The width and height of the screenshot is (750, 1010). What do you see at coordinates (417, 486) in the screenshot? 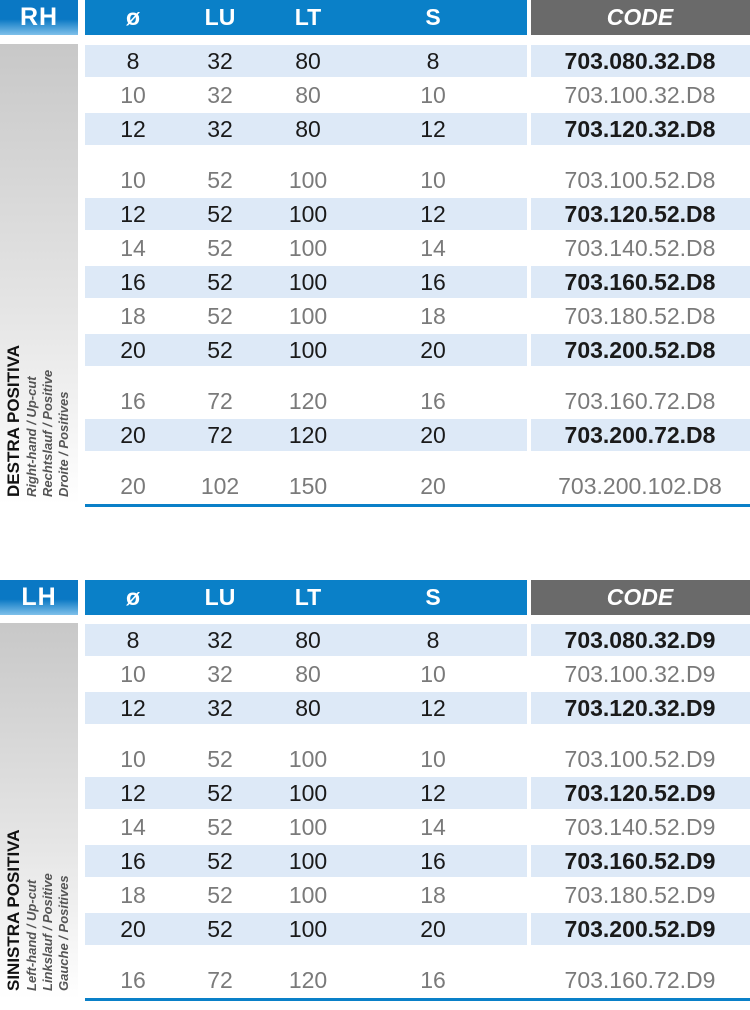
I see `table-row: 20 102 150 20 703.200.102.D8` at bounding box center [417, 486].